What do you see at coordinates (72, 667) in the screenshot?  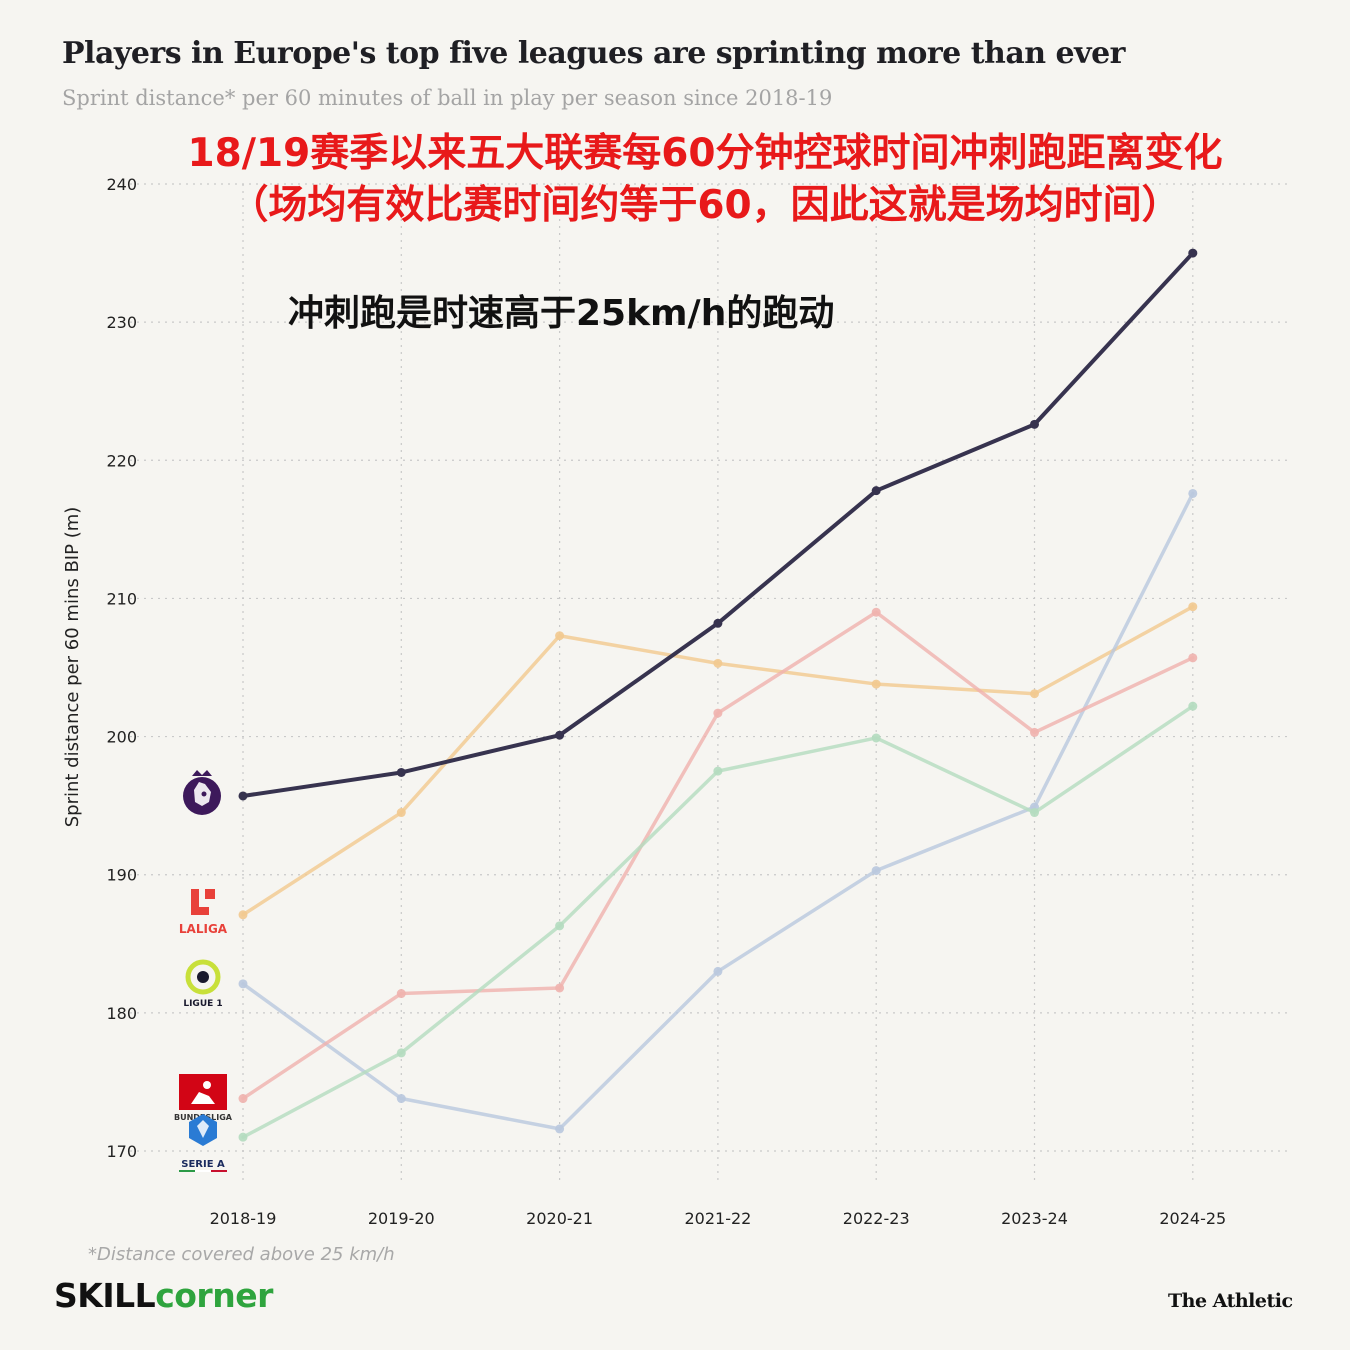 I see `y-axis-label: Sprint distance per 60 mins BIP (m)` at bounding box center [72, 667].